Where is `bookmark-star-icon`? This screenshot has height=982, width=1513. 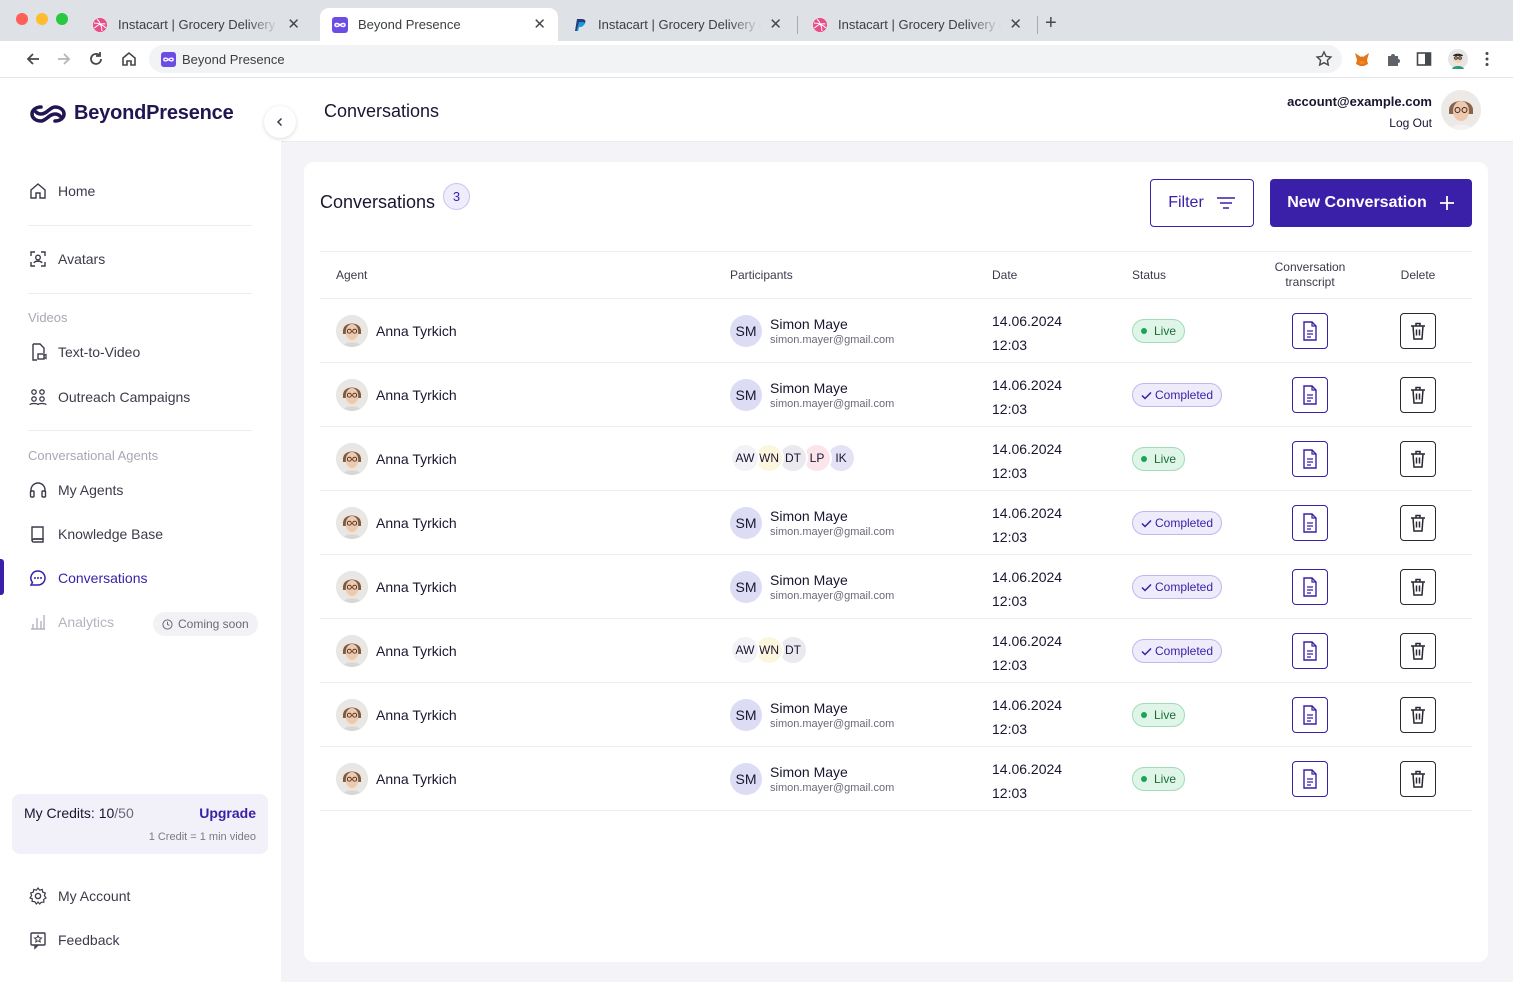
bookmark-star-icon is located at coordinates (1324, 59).